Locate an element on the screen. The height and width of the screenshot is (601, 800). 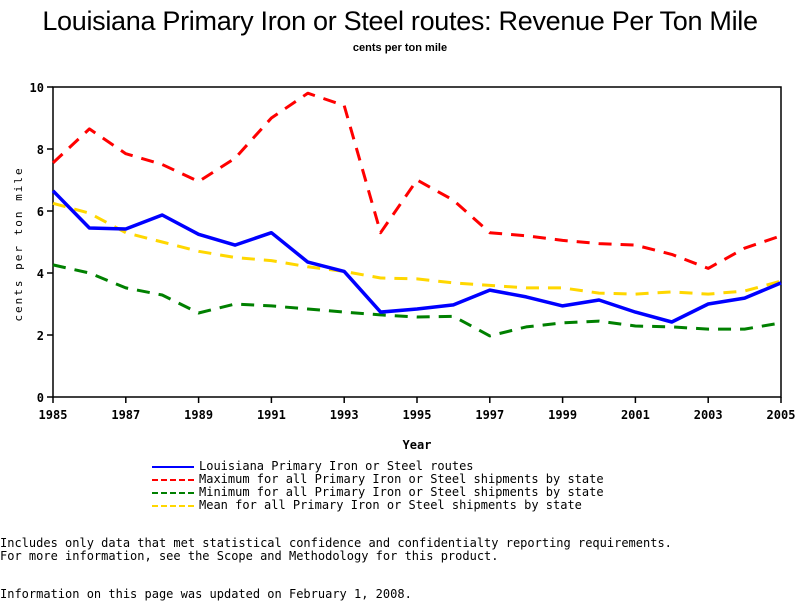
x-tick-label: 1999 is located at coordinates (562, 415).